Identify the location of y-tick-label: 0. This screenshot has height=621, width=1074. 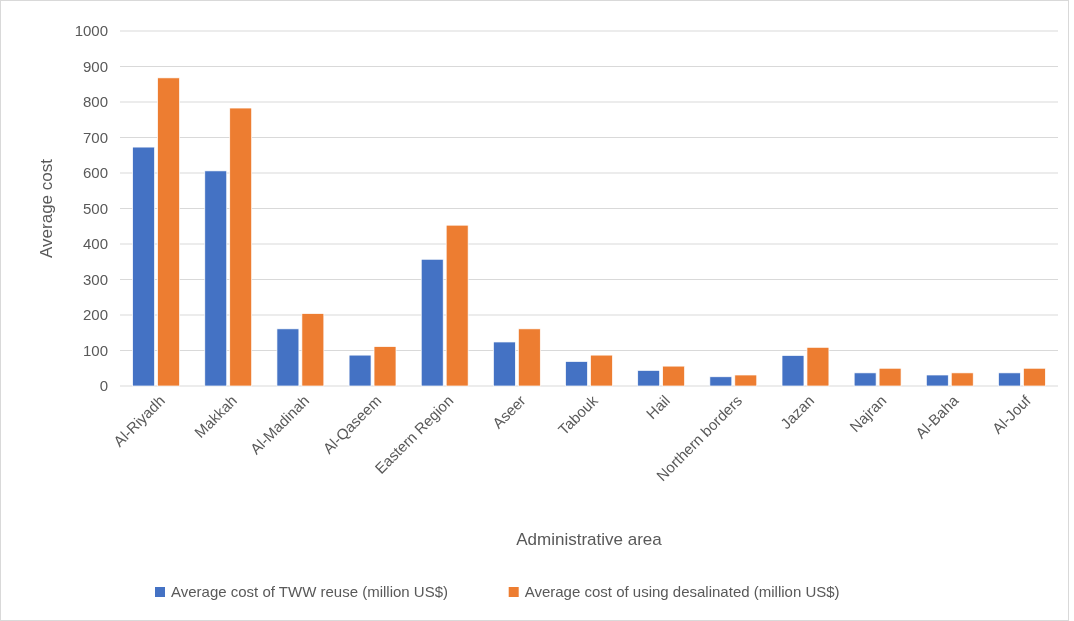
(103, 386).